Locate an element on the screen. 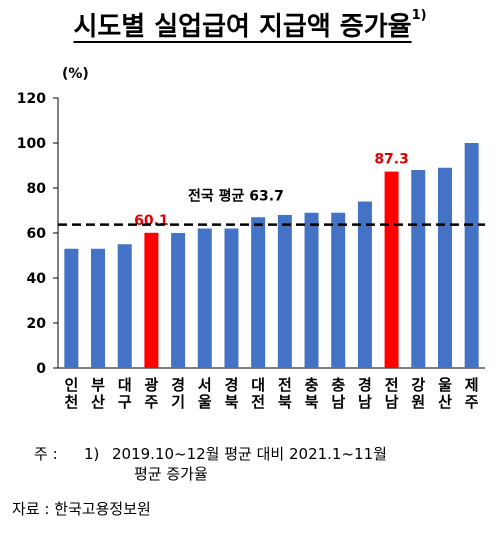 This screenshot has height=541, width=500. average-label: 전국 평균 63.7 is located at coordinates (236, 196).